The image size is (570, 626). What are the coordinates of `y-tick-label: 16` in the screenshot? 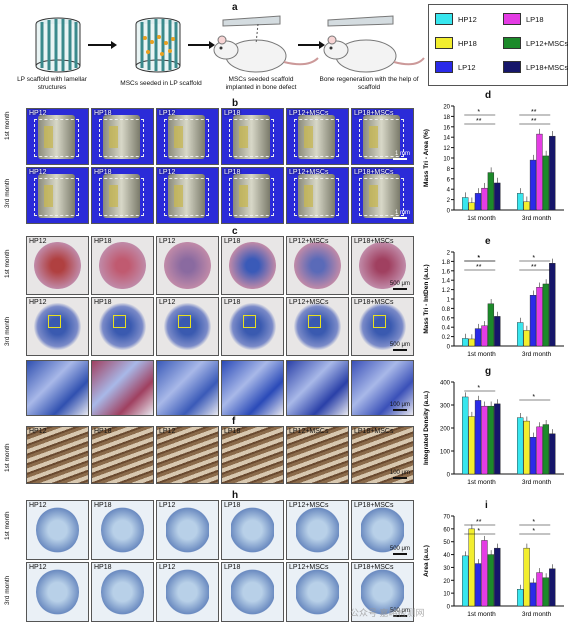 It's located at (446, 128).